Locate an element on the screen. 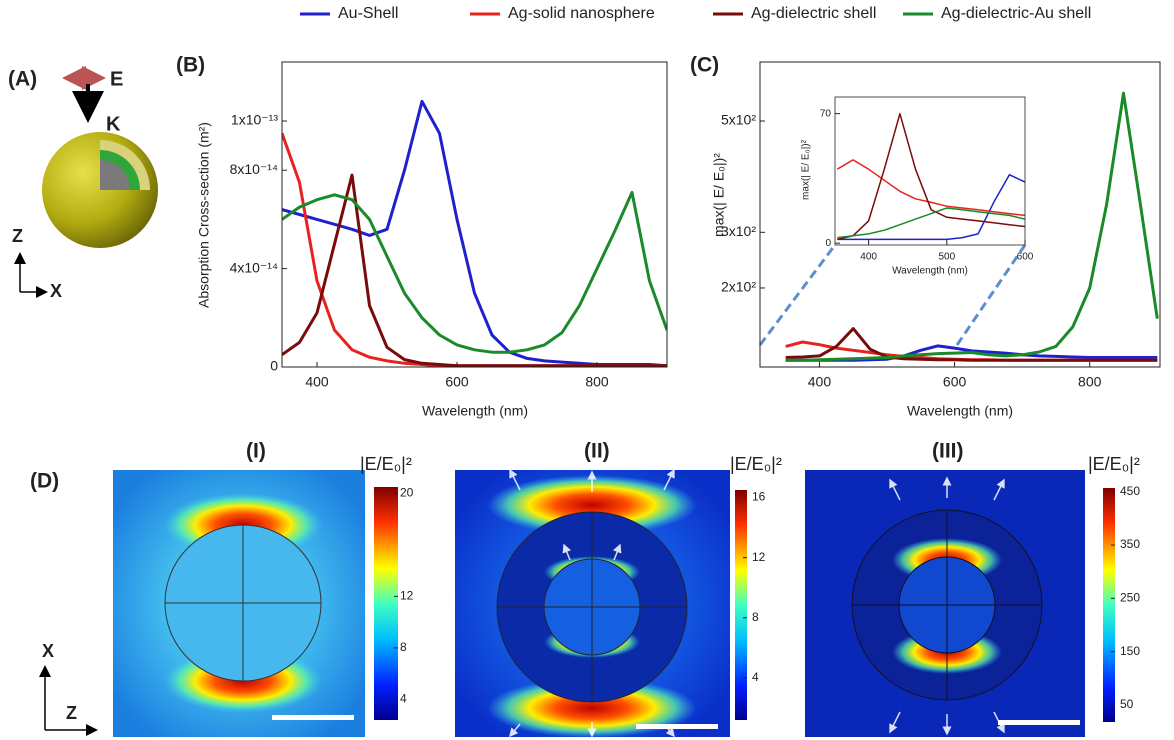 This screenshot has width=1174, height=740. y-axis-label: Absorption Cross-section (m²) is located at coordinates (204, 215).